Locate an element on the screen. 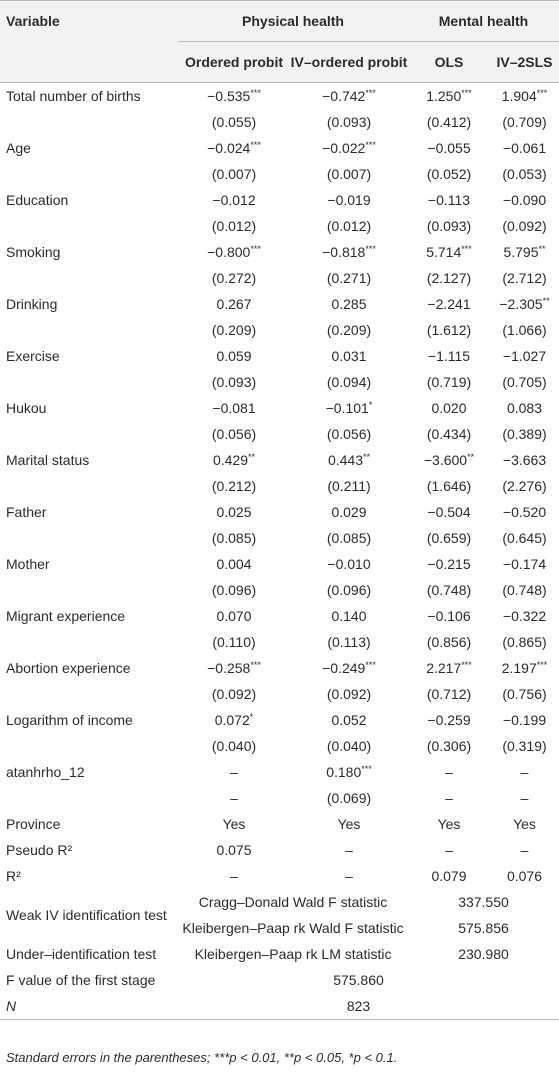  value-cell: 0.004 is located at coordinates (234, 564).